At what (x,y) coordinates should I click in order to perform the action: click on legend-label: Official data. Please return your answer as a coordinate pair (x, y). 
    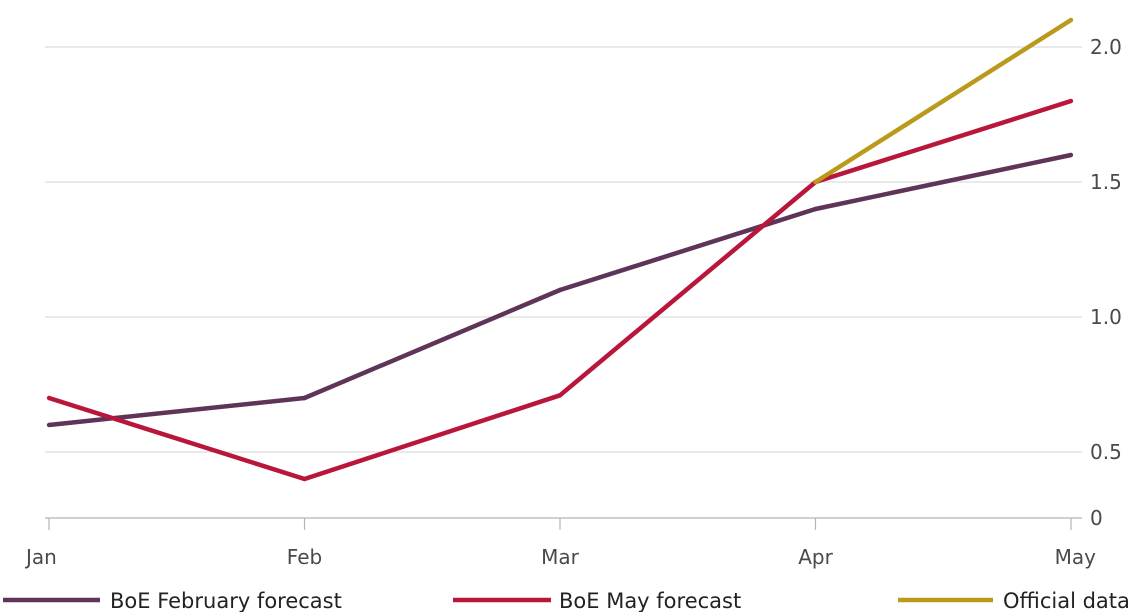
    Looking at the image, I should click on (1066, 600).